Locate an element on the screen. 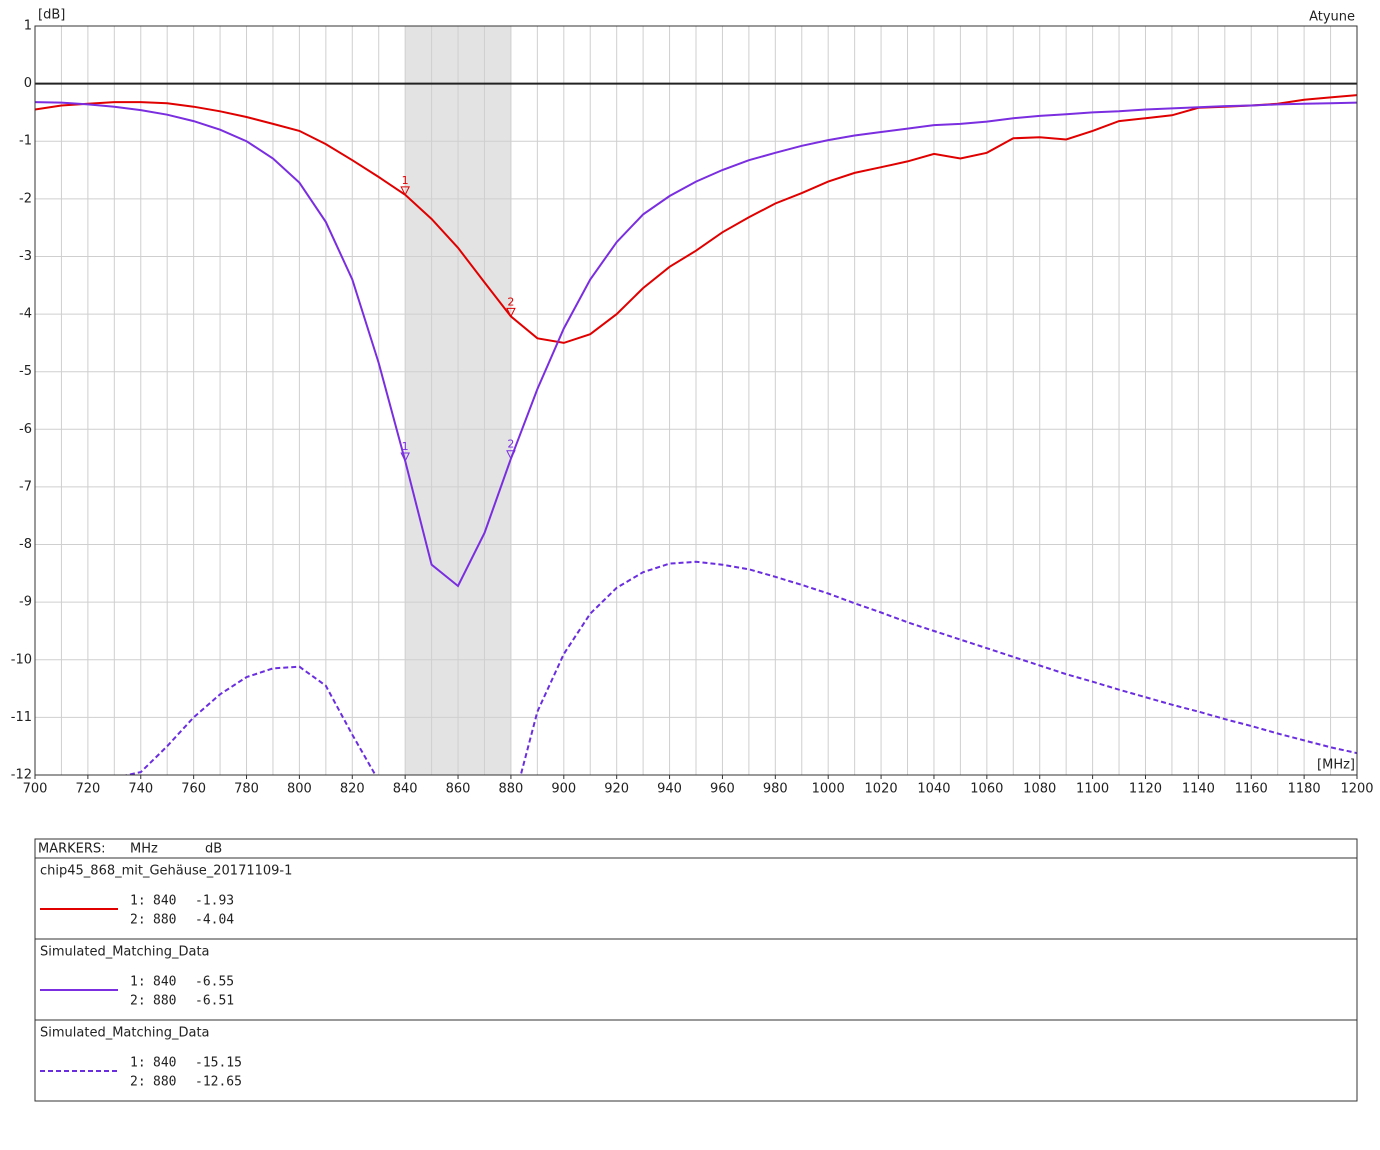  y-tick-label: -10 is located at coordinates (21, 659).